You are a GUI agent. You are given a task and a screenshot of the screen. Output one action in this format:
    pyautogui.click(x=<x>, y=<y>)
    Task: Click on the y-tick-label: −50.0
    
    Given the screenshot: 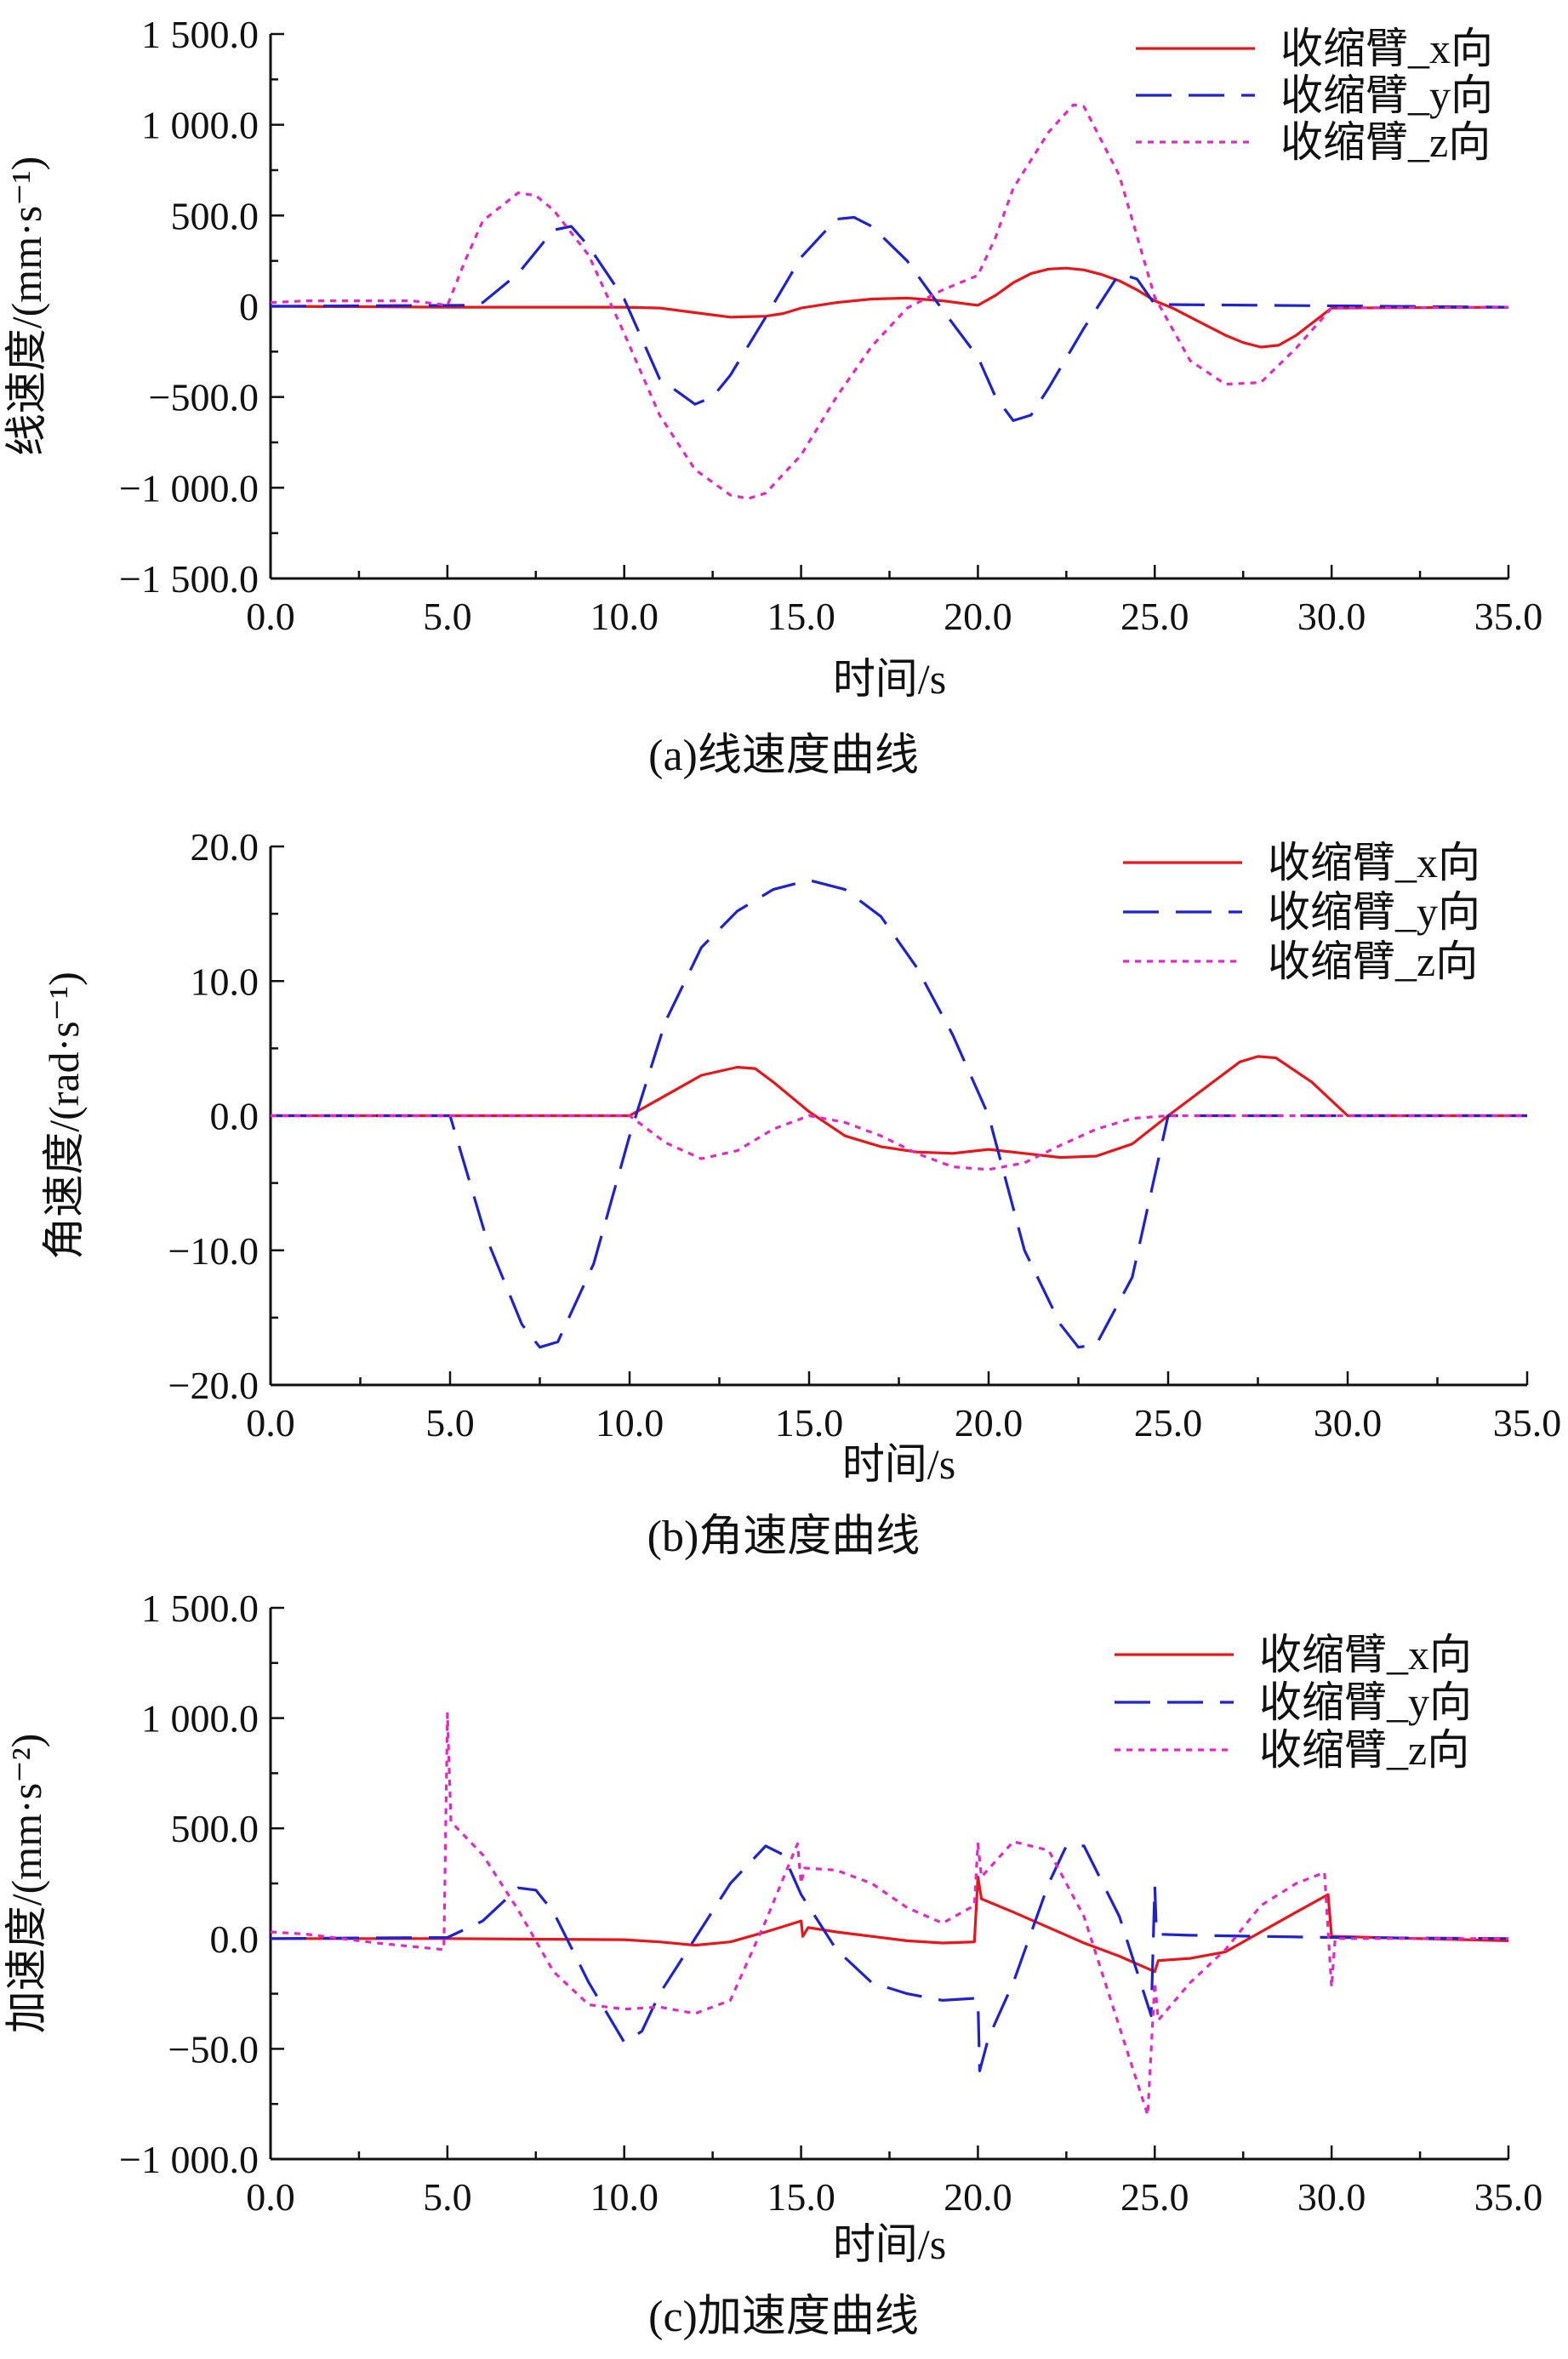 What is the action you would take?
    pyautogui.click(x=213, y=2049)
    